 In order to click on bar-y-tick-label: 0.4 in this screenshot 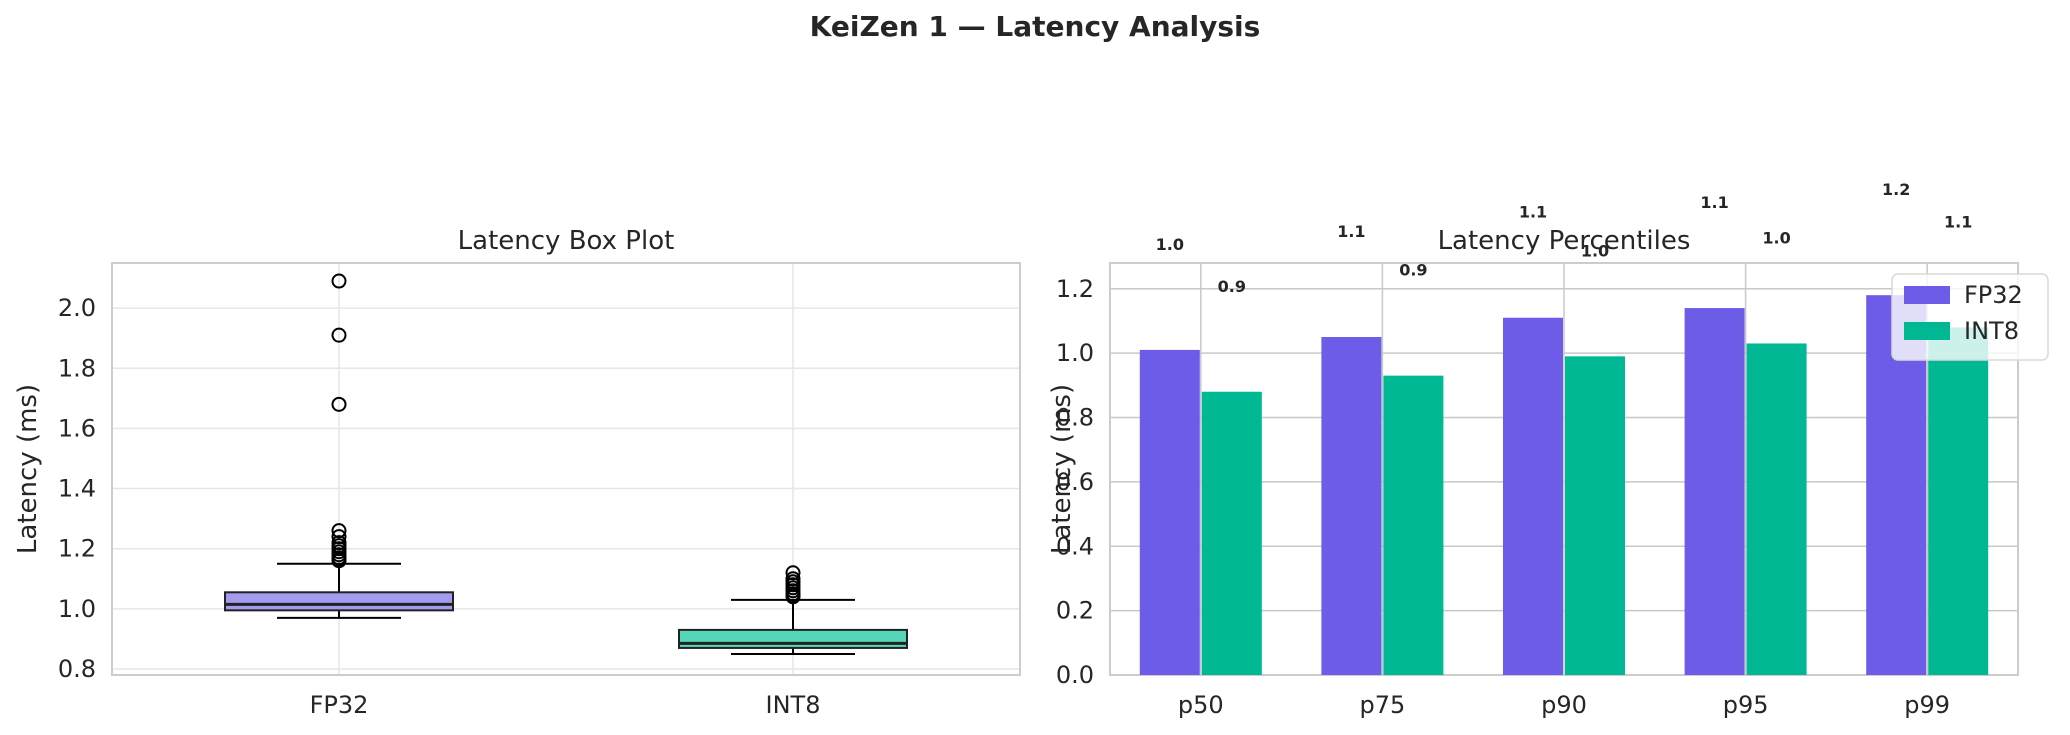, I will do `click(1075, 546)`.